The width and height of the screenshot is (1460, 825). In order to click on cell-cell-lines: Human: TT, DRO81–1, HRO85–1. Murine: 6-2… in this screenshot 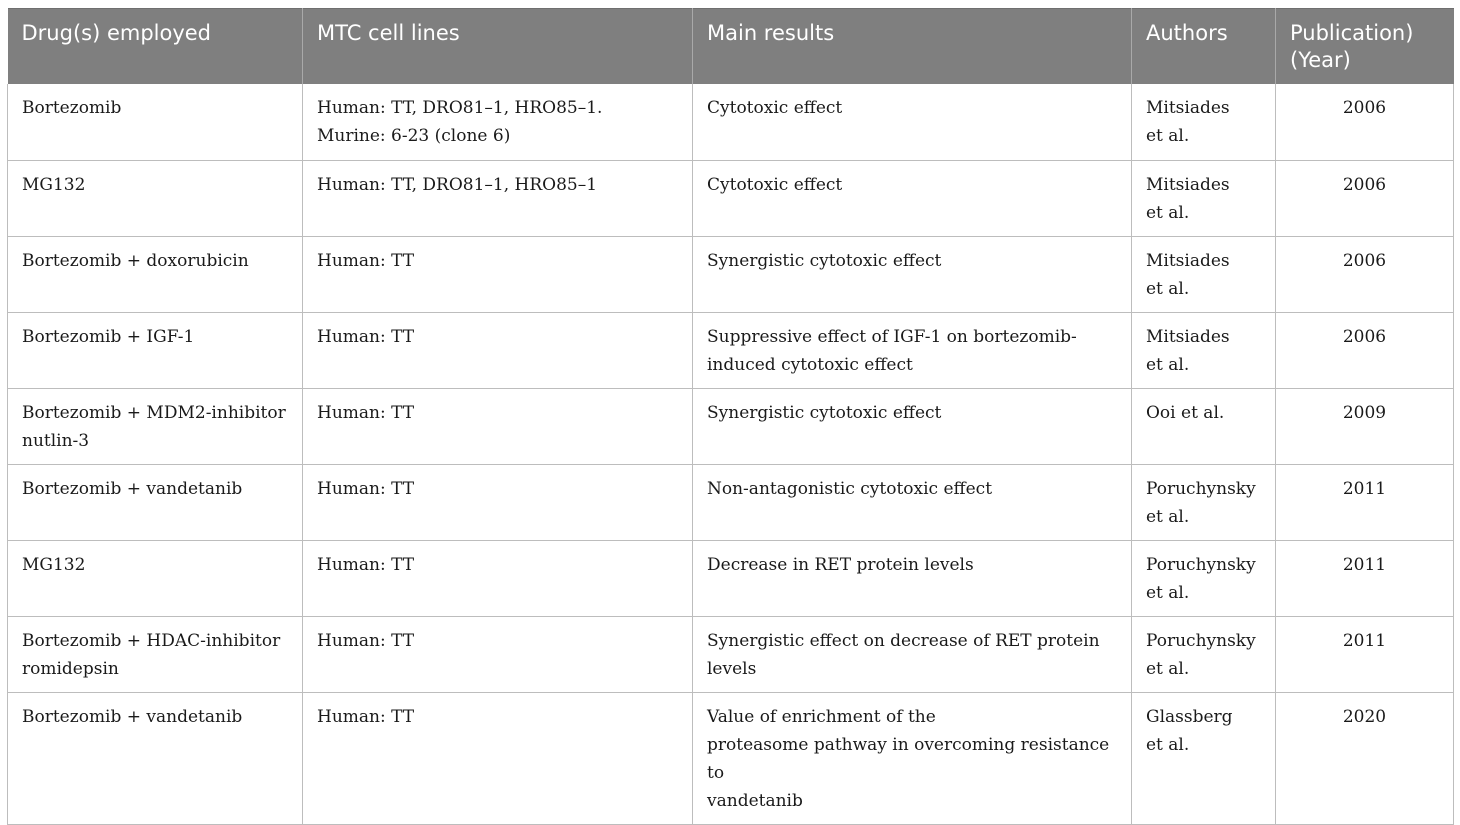, I will do `click(497, 122)`.